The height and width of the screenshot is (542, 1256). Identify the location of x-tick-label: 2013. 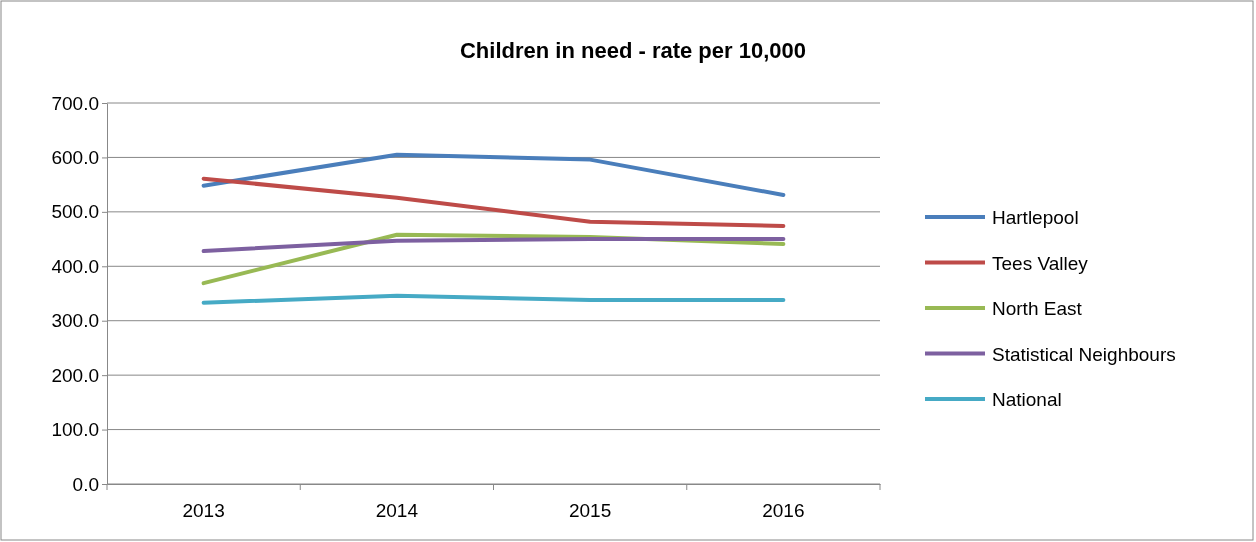
(203, 511).